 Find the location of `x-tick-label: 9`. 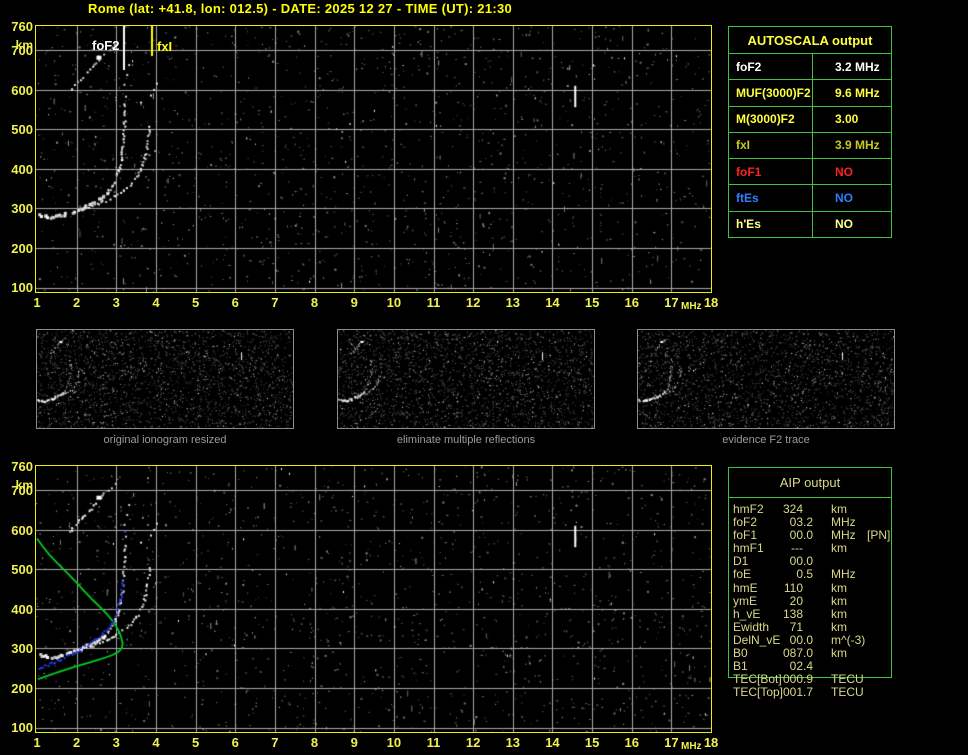

x-tick-label: 9 is located at coordinates (354, 302).